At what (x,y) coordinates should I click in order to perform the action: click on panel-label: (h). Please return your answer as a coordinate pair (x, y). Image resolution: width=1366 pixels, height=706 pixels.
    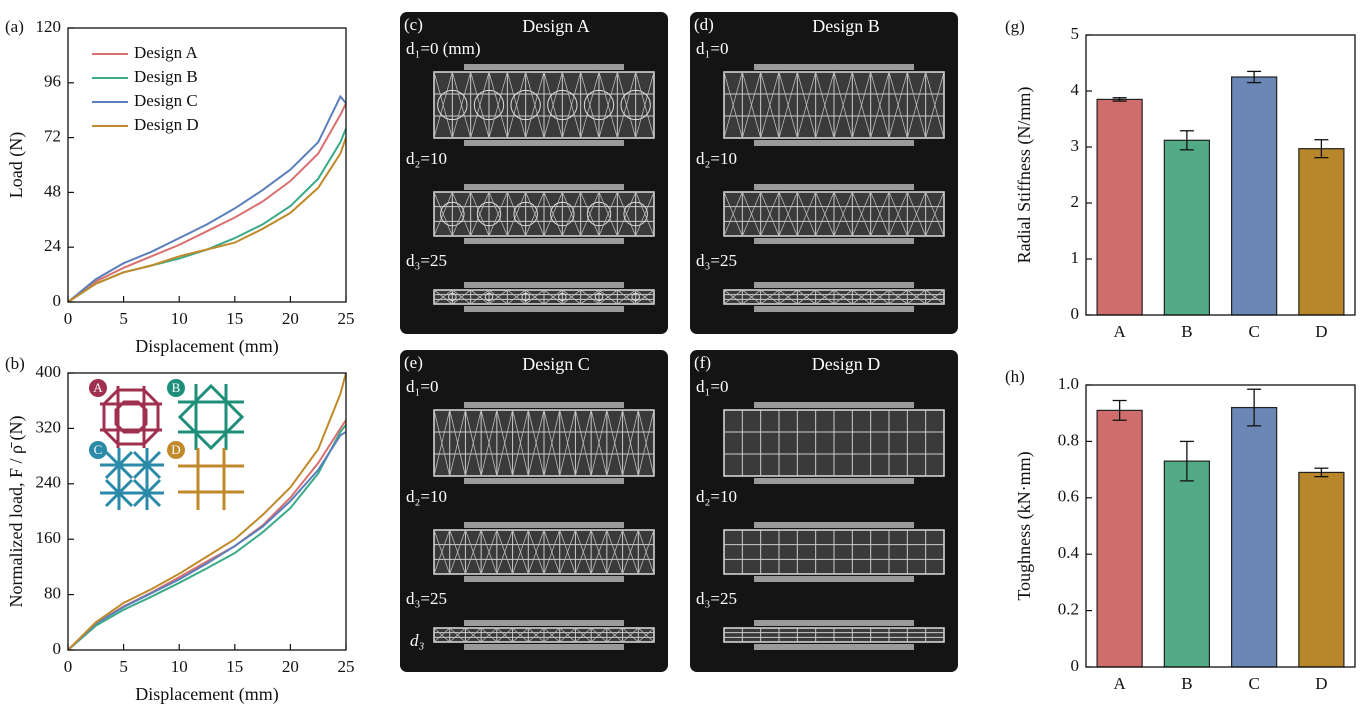
    Looking at the image, I should click on (1015, 376).